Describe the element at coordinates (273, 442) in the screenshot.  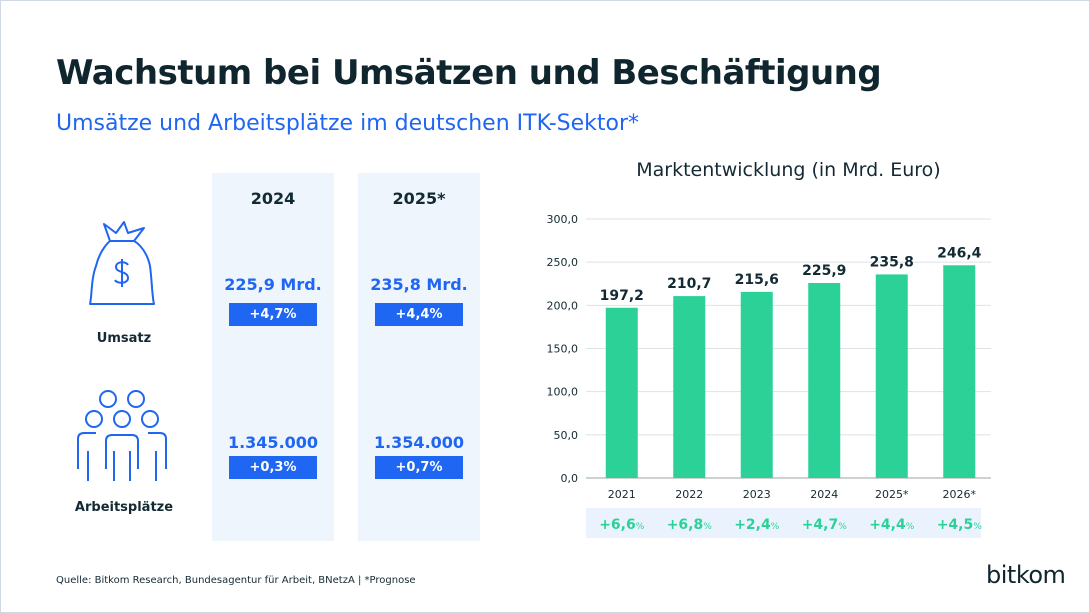
I see `arbeitsplaetze-value: 1.345.000` at that location.